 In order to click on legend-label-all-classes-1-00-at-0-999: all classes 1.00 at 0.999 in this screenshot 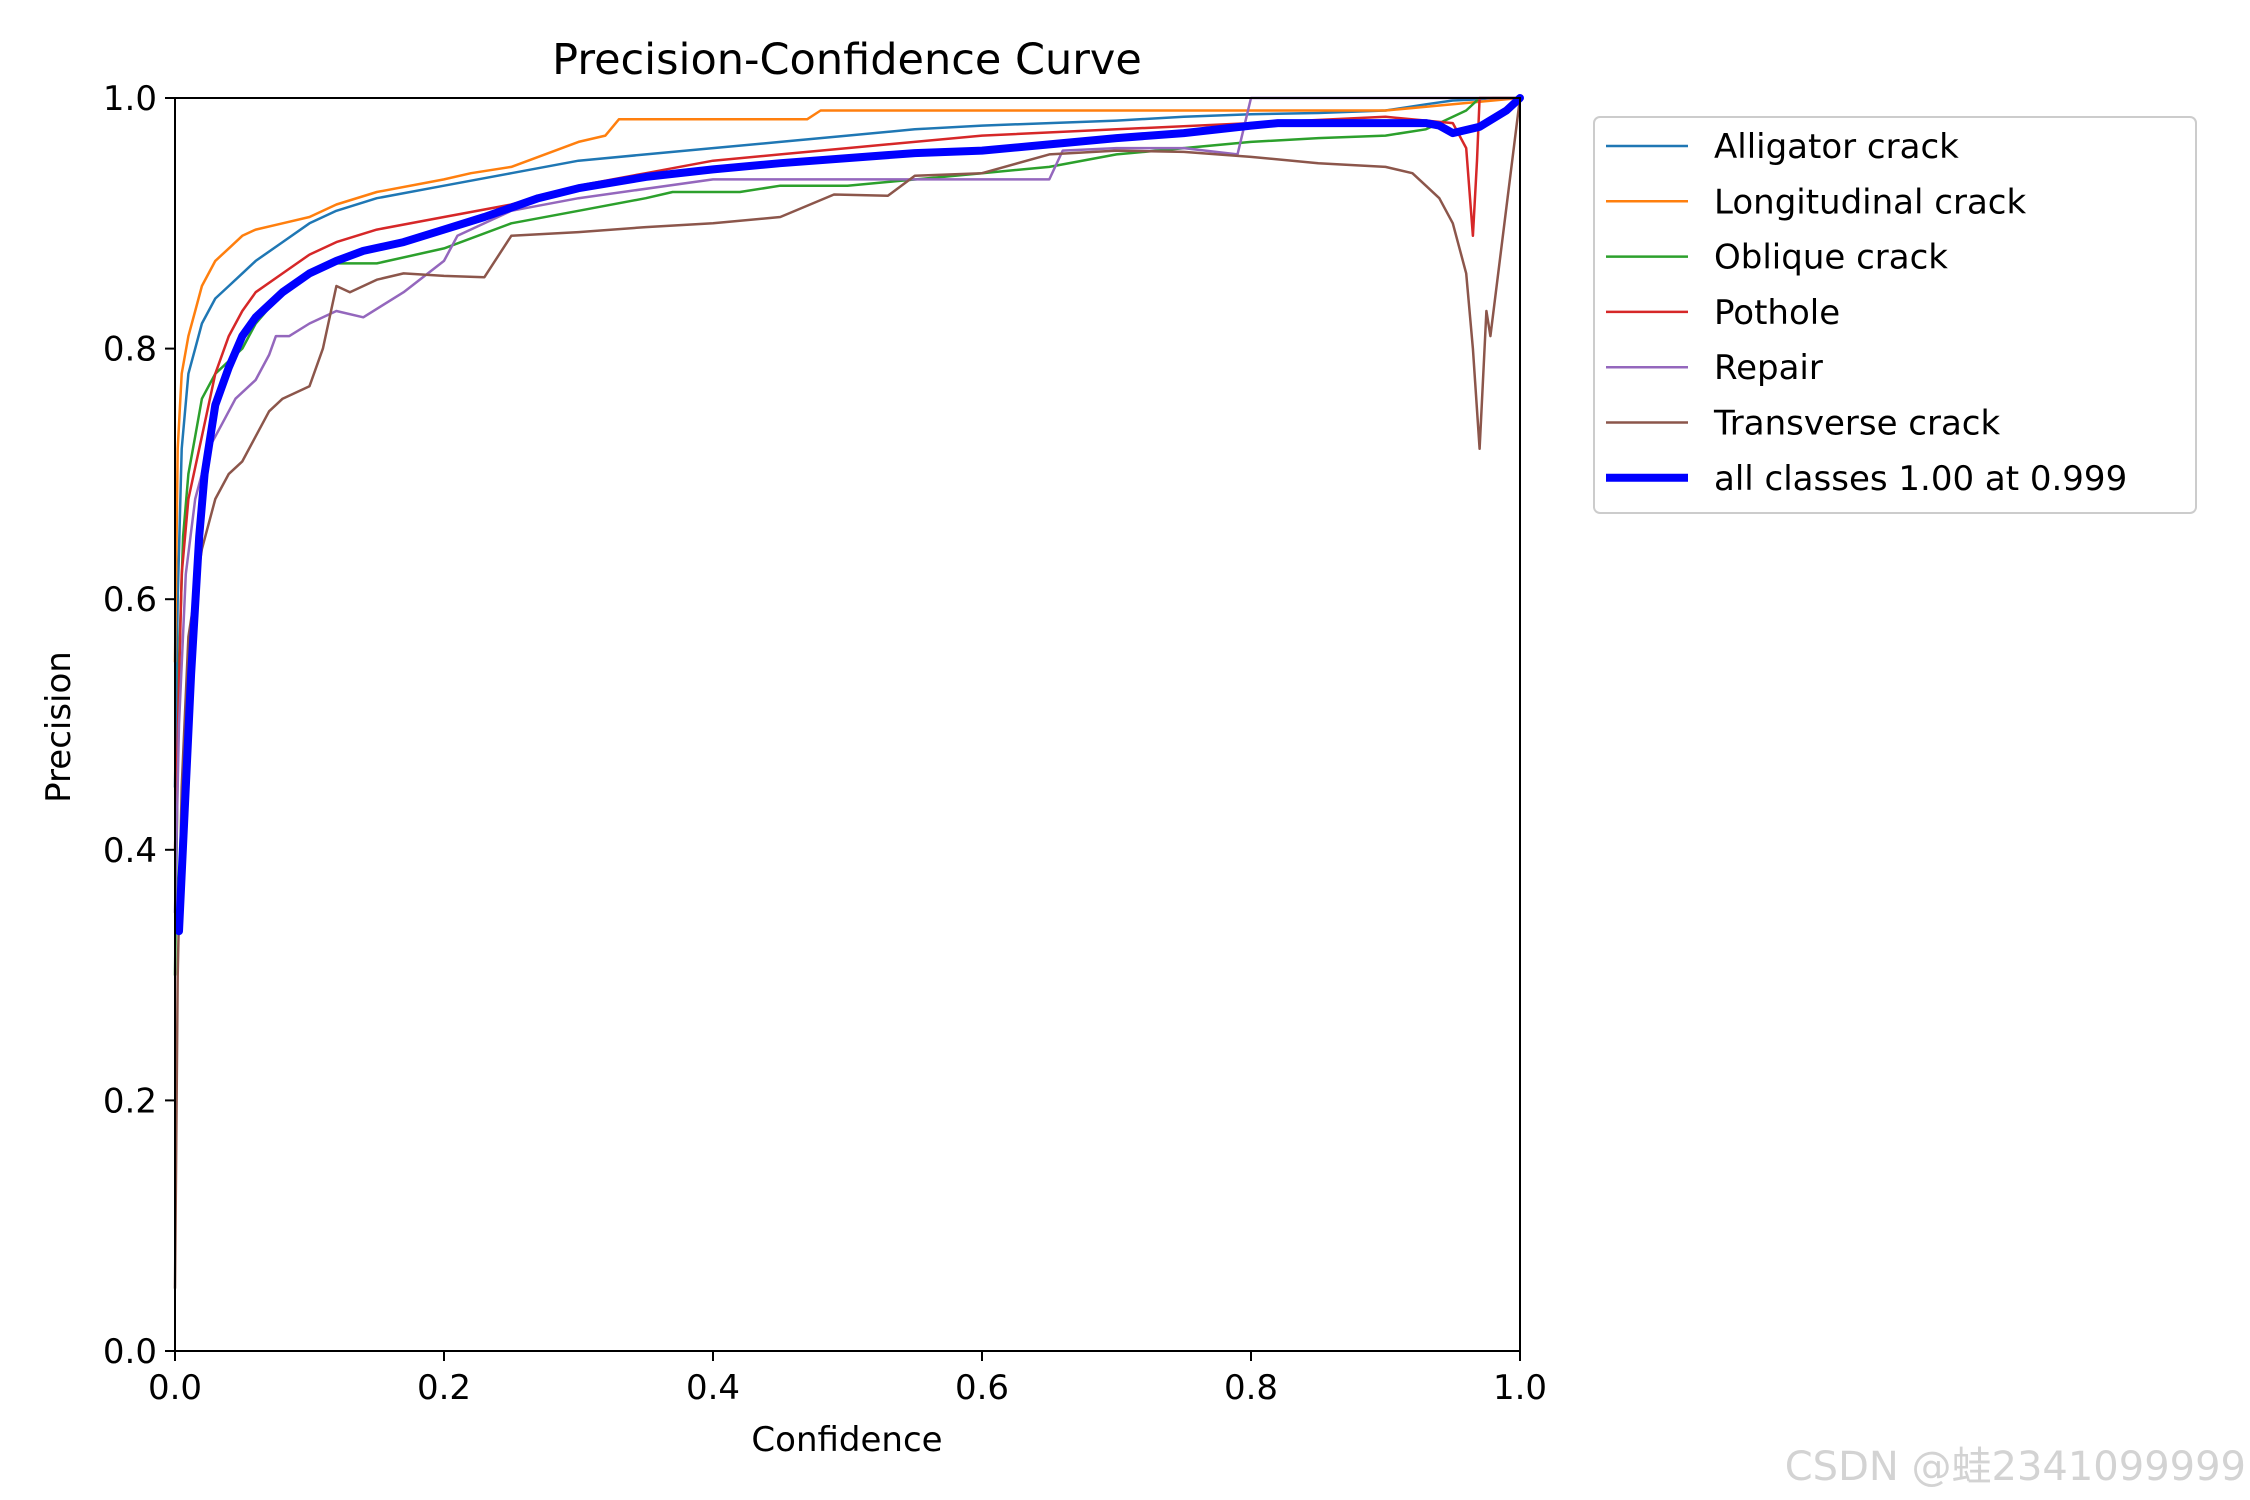, I will do `click(1920, 479)`.